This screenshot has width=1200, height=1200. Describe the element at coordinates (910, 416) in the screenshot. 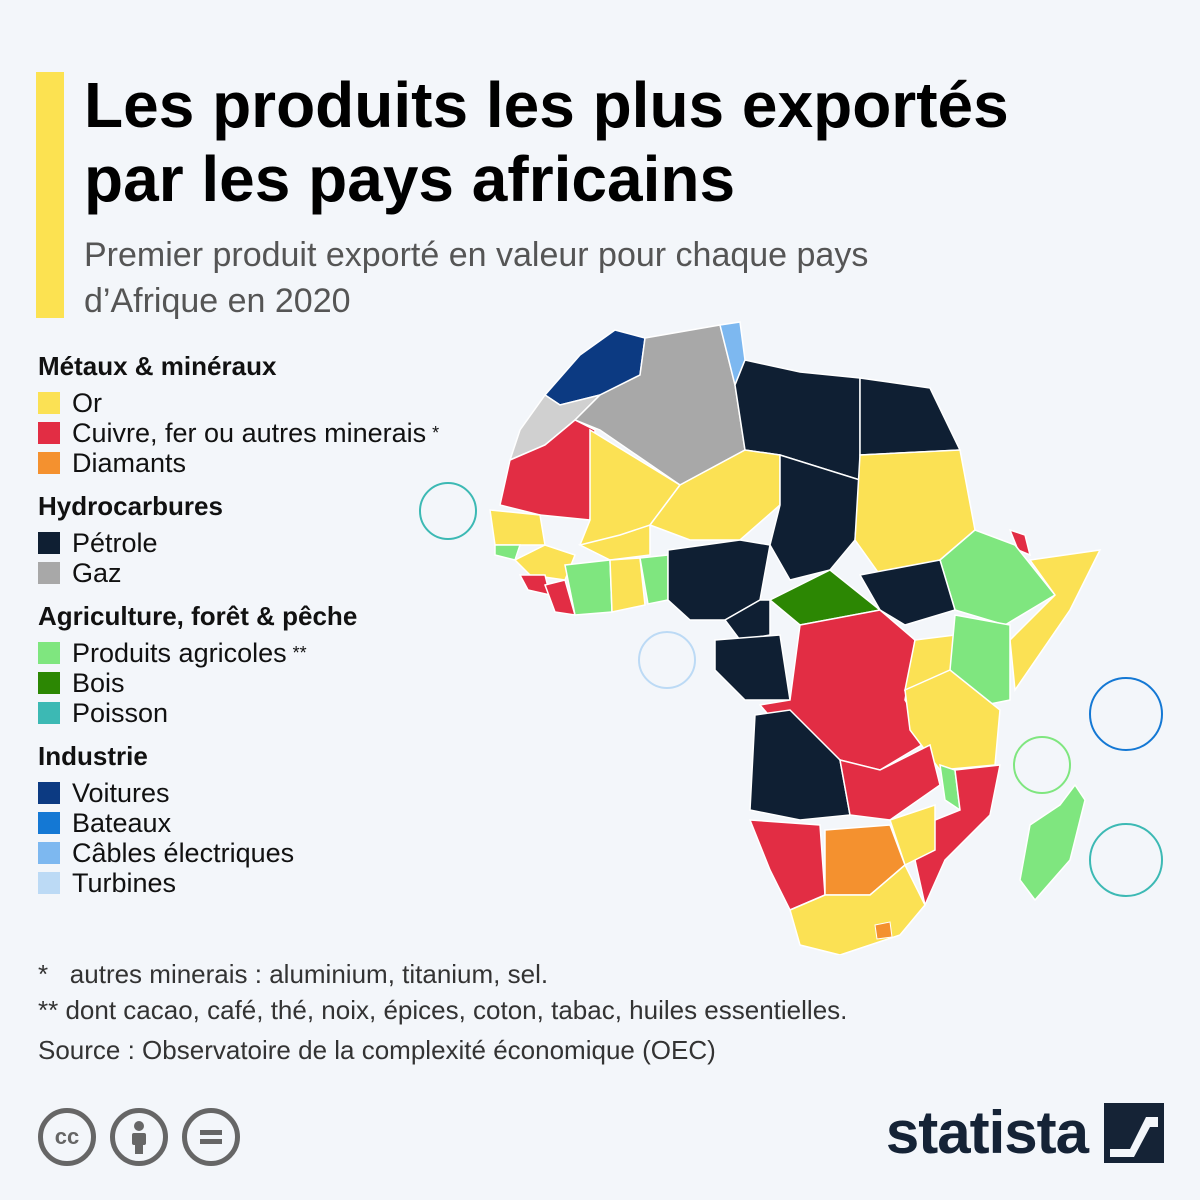

I see `region-egypt` at that location.